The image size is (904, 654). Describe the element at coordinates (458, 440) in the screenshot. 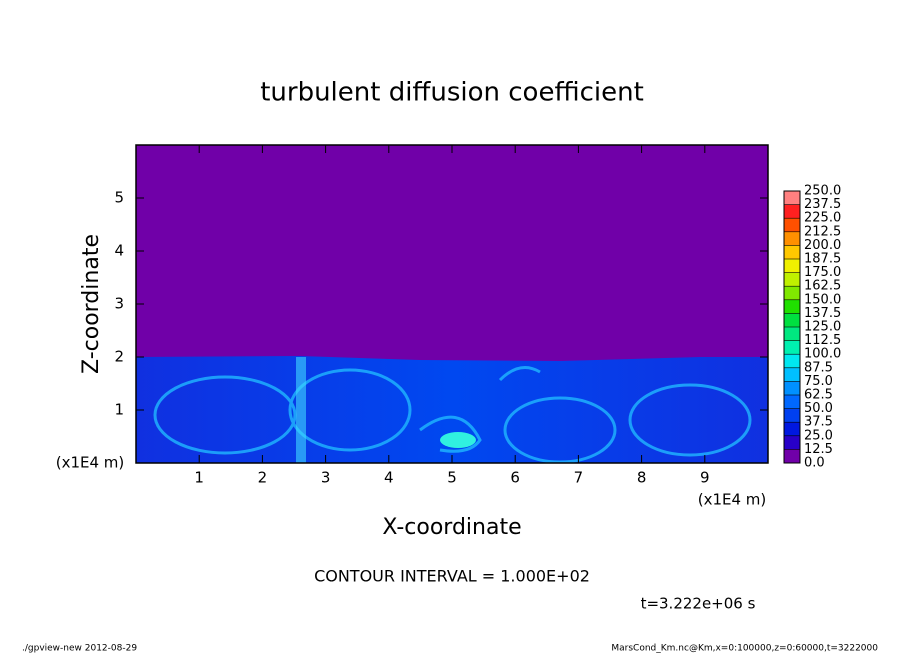

I see `field-spot` at that location.